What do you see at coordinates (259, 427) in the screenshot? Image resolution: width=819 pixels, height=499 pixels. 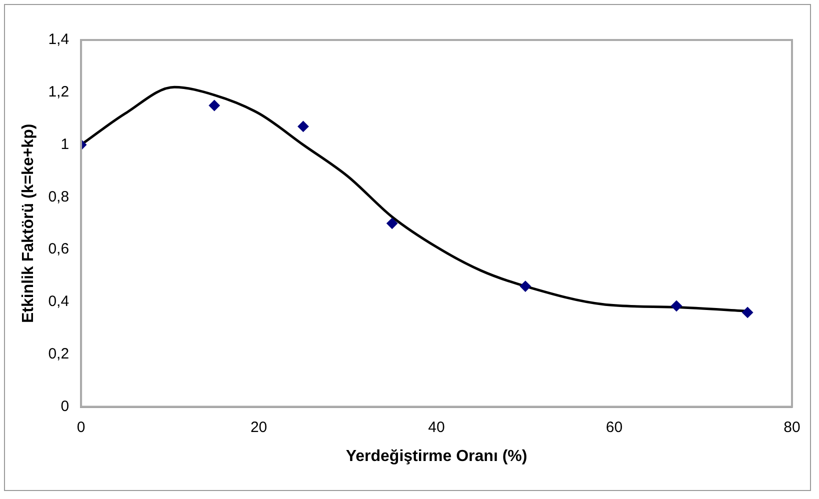 I see `x-tick-label: 20` at bounding box center [259, 427].